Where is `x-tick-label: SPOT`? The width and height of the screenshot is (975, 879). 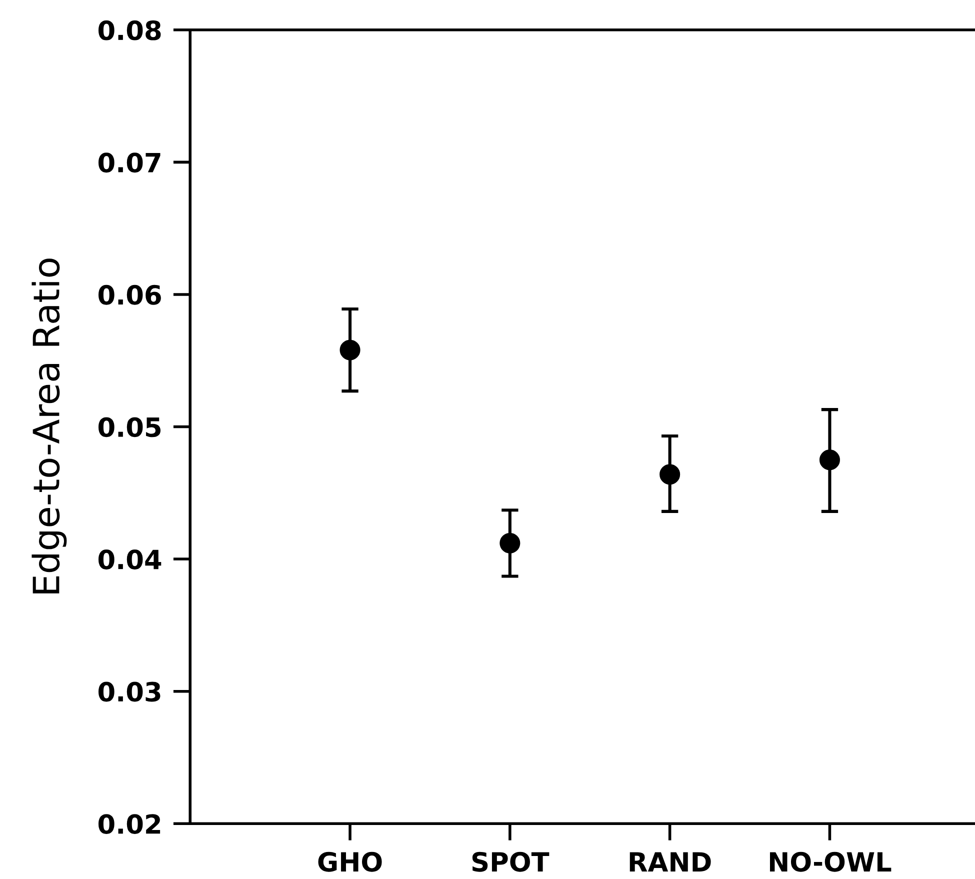
x-tick-label: SPOT is located at coordinates (511, 862).